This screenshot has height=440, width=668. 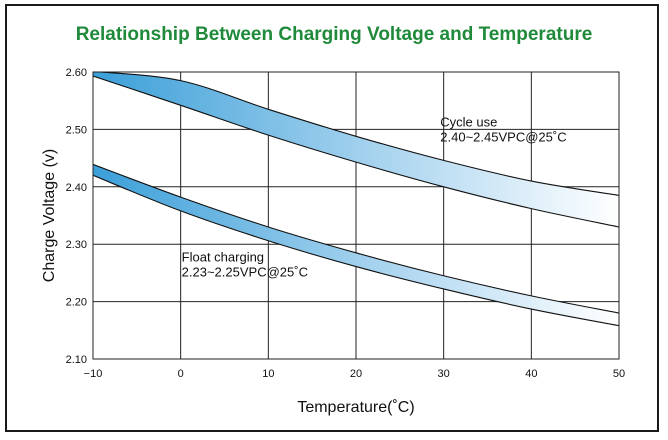 What do you see at coordinates (76, 188) in the screenshot?
I see `y-tick-label: 2.40` at bounding box center [76, 188].